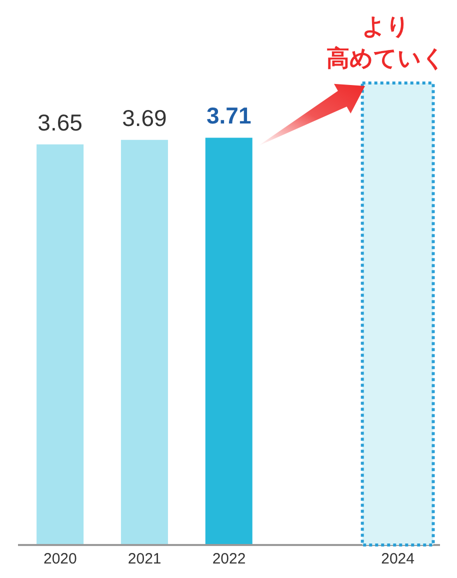 Image resolution: width=457 pixels, height=578 pixels. I want to click on data-label: 3.69, so click(144, 117).